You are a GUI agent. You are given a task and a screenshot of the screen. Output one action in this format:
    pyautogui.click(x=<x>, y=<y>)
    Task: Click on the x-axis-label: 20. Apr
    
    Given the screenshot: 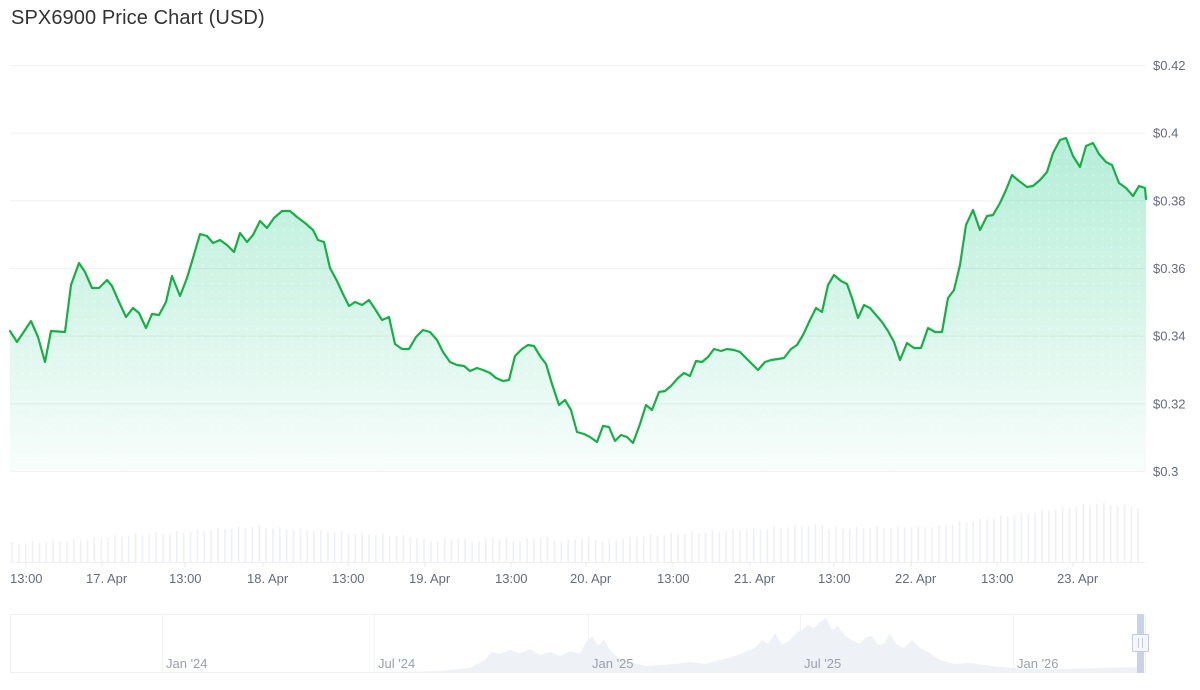 What is the action you would take?
    pyautogui.click(x=591, y=578)
    